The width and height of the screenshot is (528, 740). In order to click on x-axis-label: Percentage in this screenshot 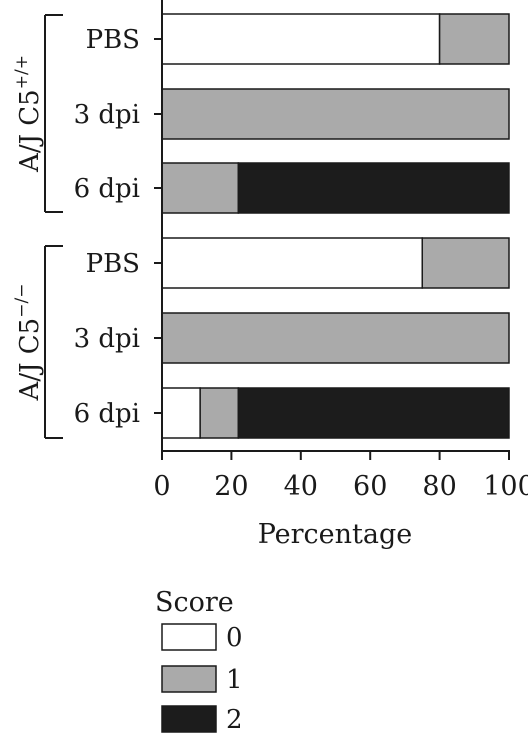, I will do `click(335, 534)`.